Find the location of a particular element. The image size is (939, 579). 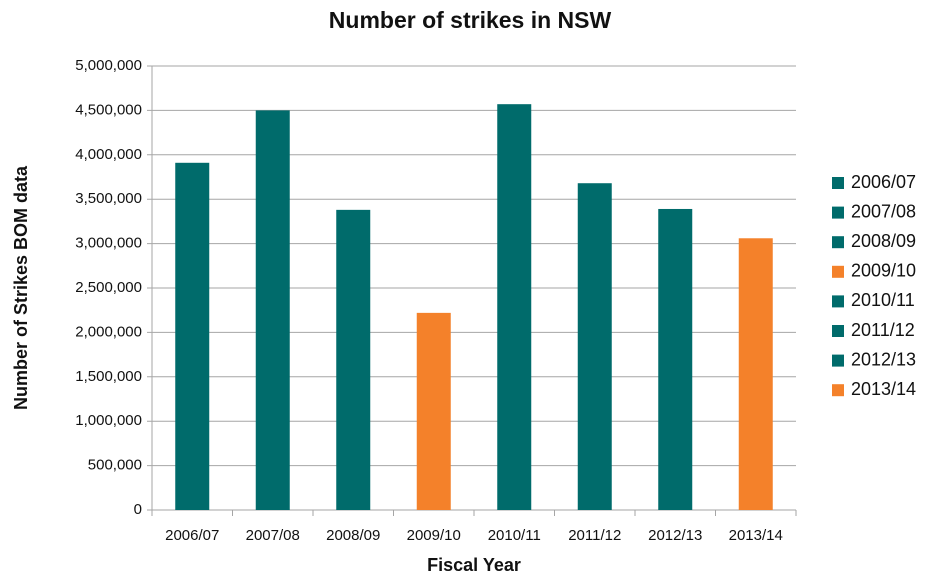

legend-label: 2011/12 is located at coordinates (883, 330).